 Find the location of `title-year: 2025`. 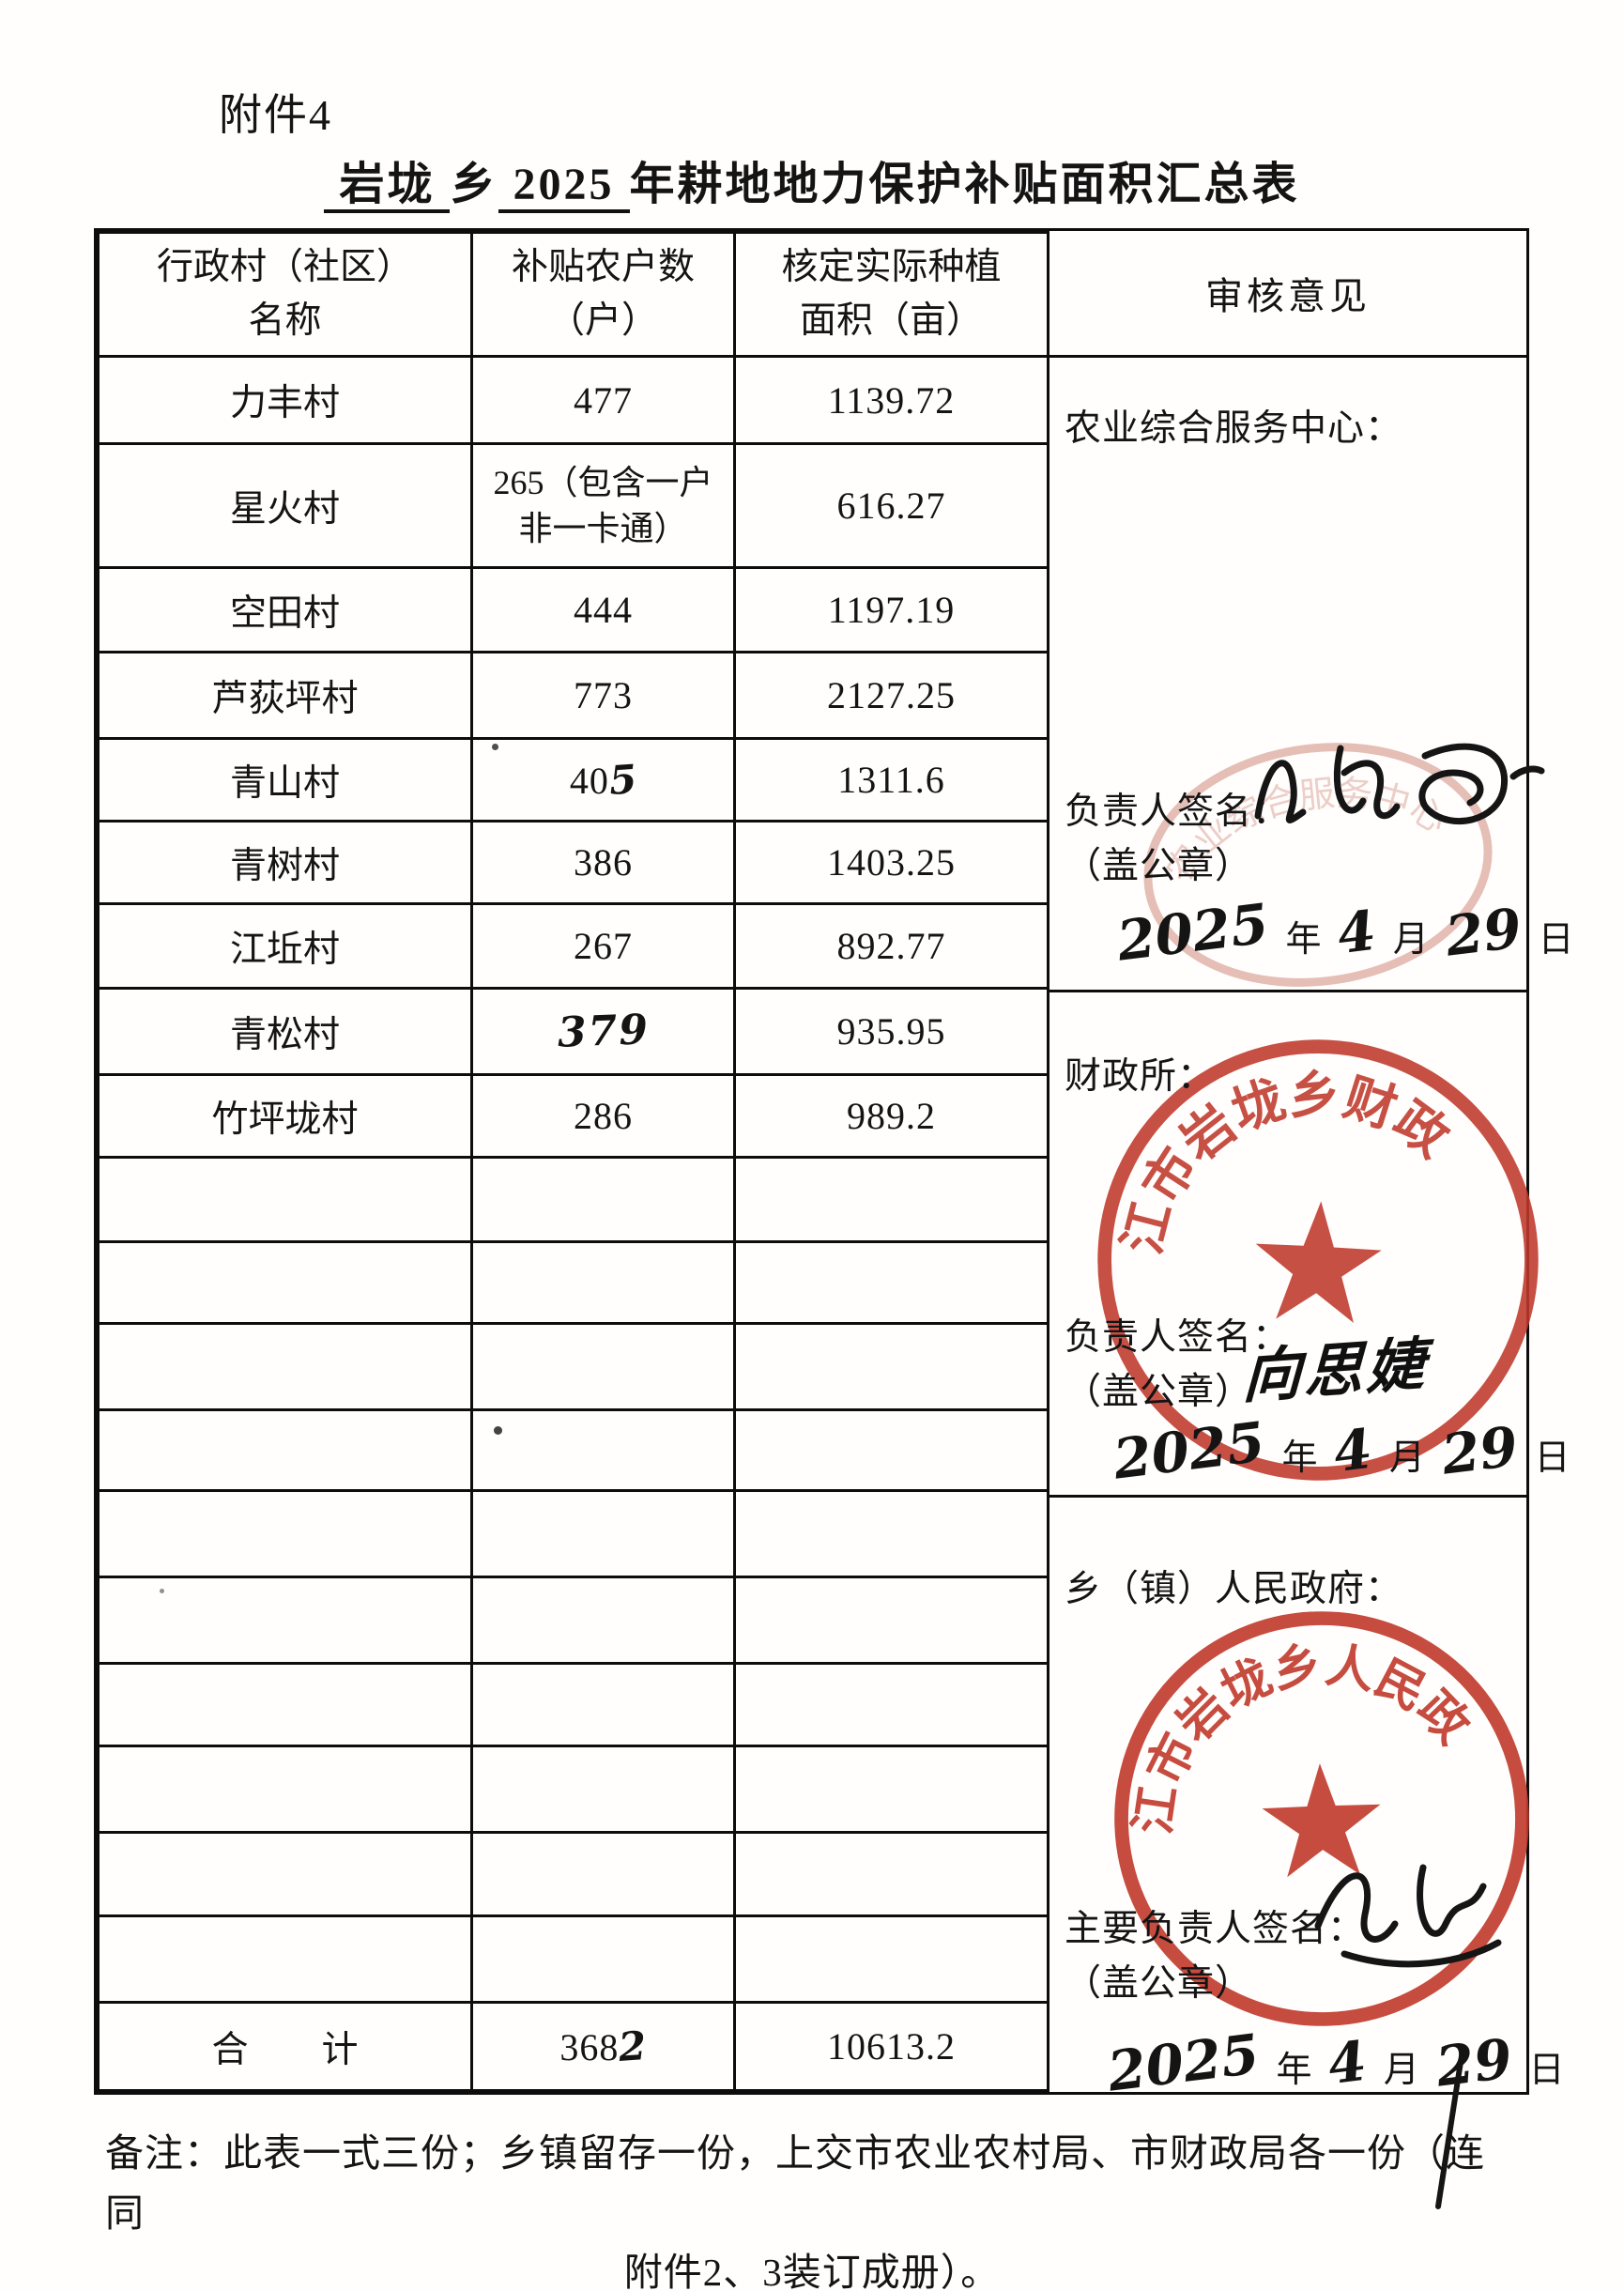

title-year: 2025 is located at coordinates (564, 186).